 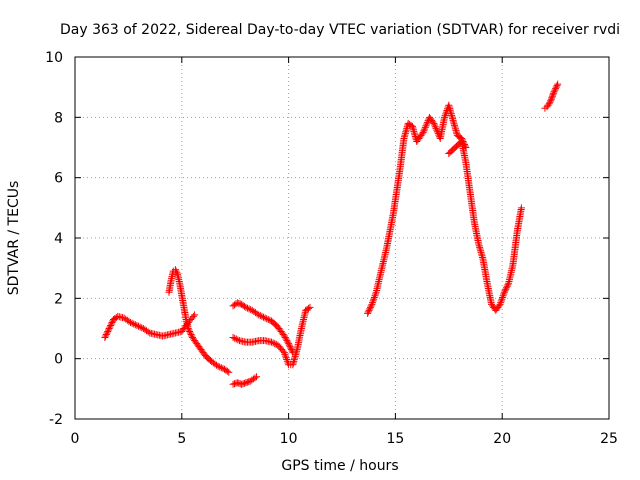 I want to click on x-tick-label: 0, so click(x=75, y=439).